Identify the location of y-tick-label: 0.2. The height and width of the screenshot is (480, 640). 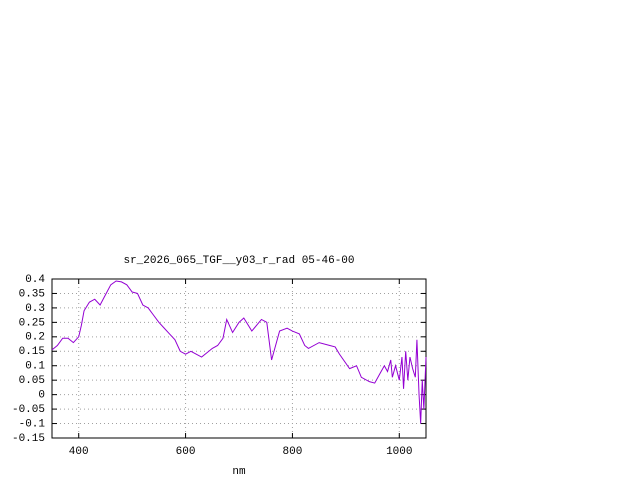
(35, 338).